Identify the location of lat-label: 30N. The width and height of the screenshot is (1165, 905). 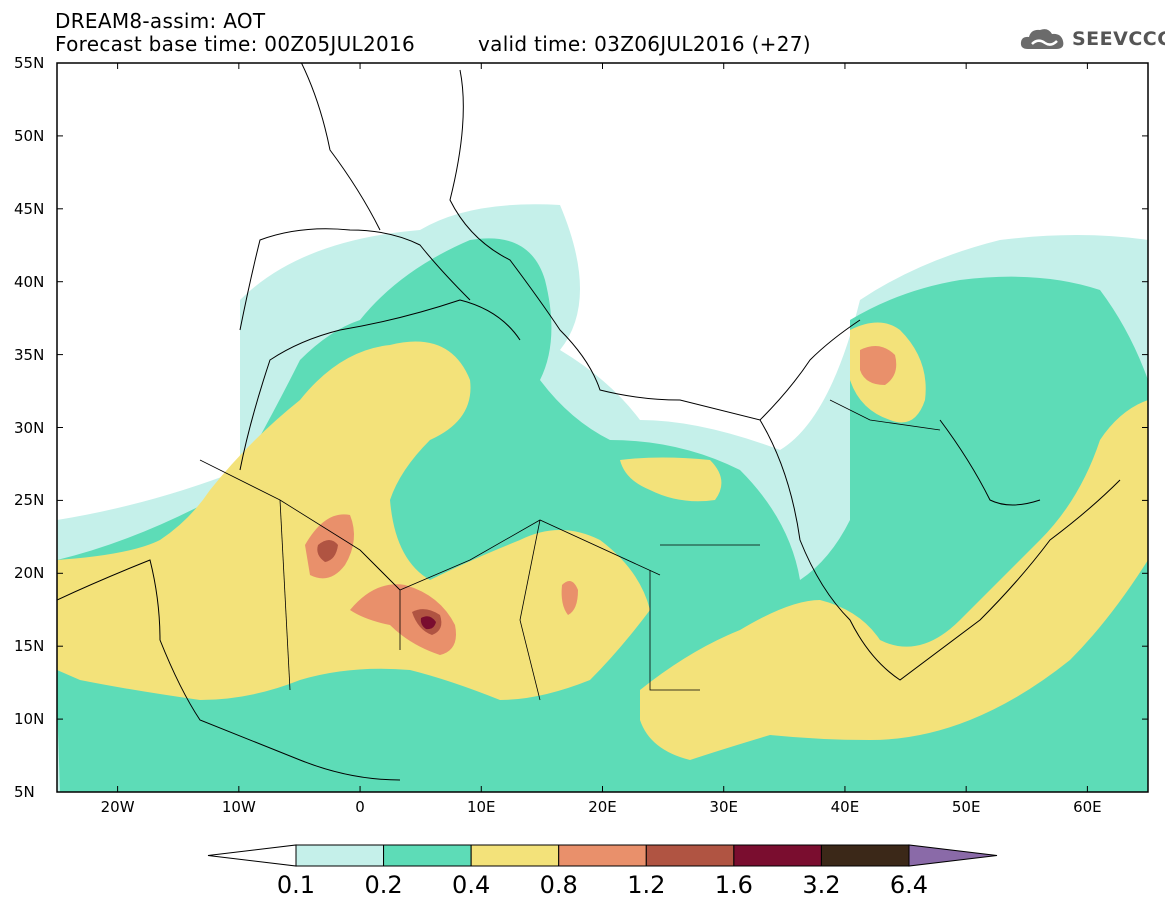
(29, 427).